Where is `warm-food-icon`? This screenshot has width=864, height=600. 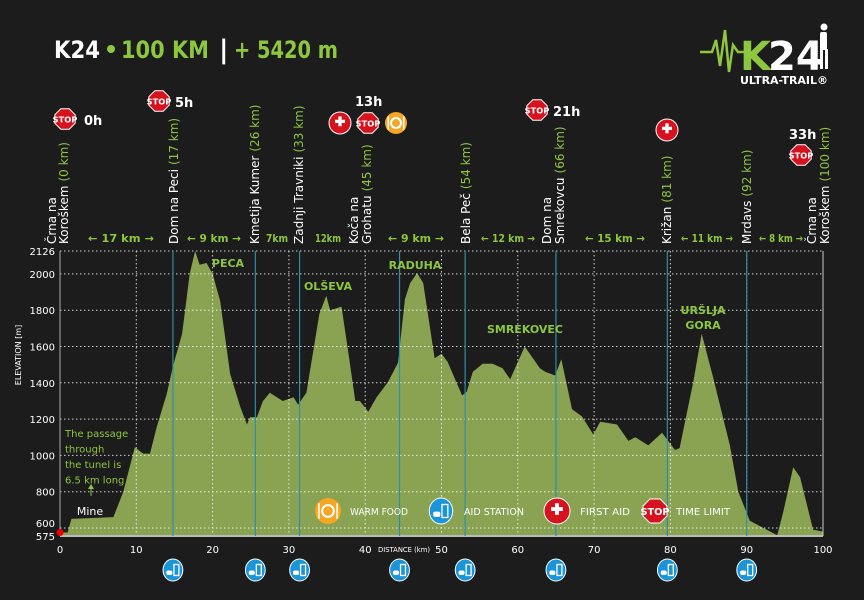 warm-food-icon is located at coordinates (328, 511).